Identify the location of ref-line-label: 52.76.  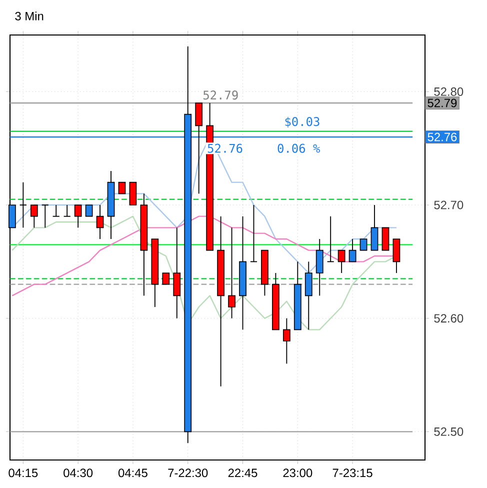
(442, 137).